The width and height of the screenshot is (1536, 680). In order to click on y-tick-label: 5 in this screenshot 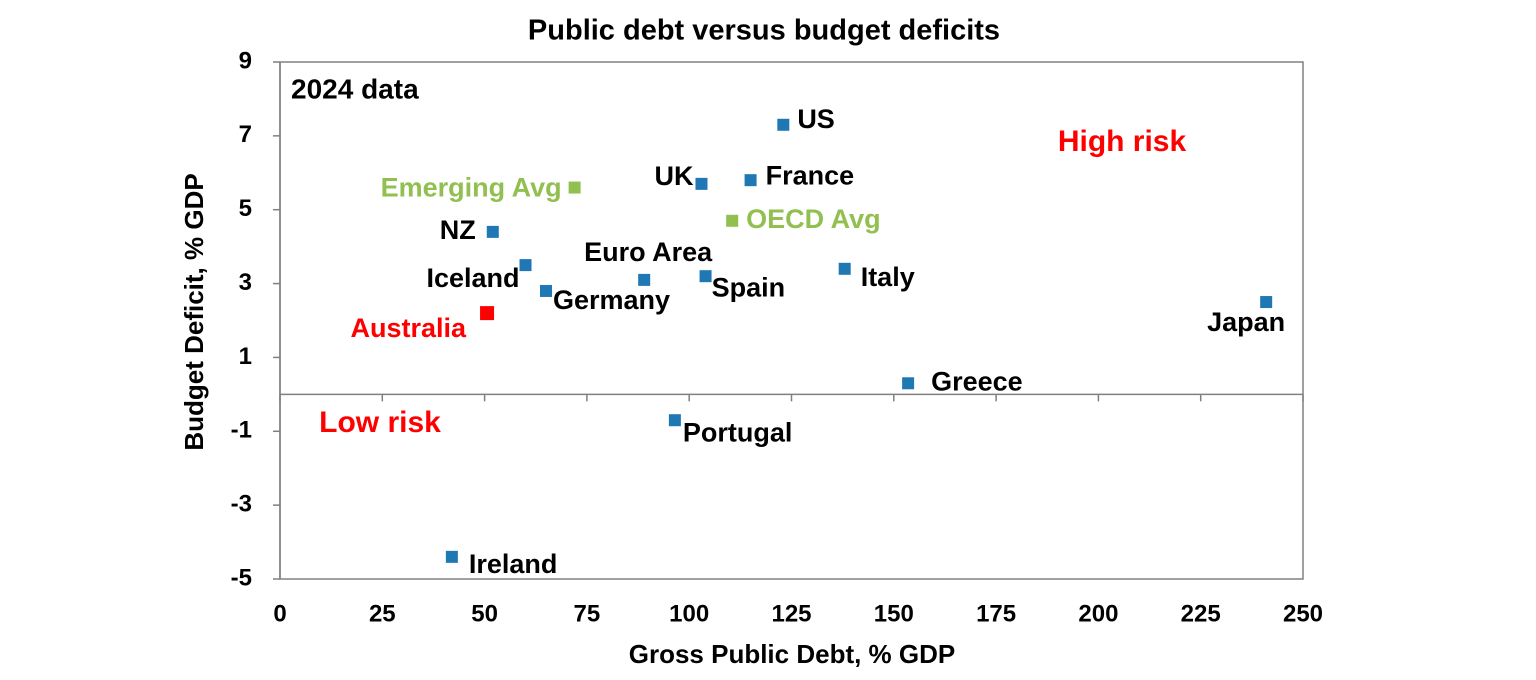, I will do `click(245, 208)`.